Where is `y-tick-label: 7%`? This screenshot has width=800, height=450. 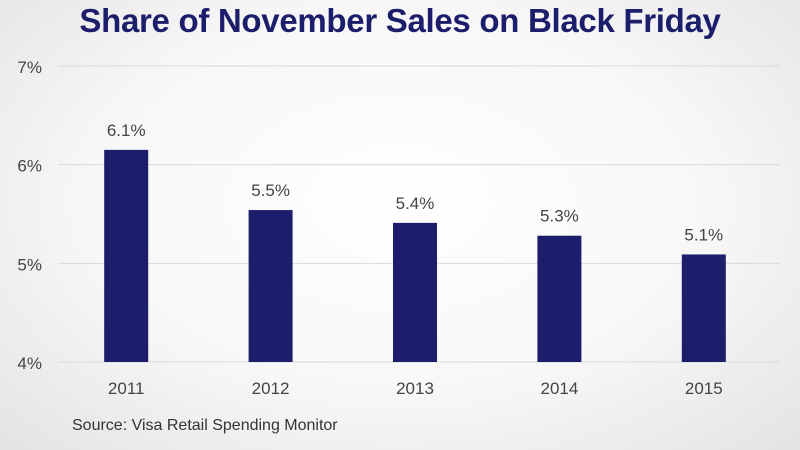 y-tick-label: 7% is located at coordinates (29, 67).